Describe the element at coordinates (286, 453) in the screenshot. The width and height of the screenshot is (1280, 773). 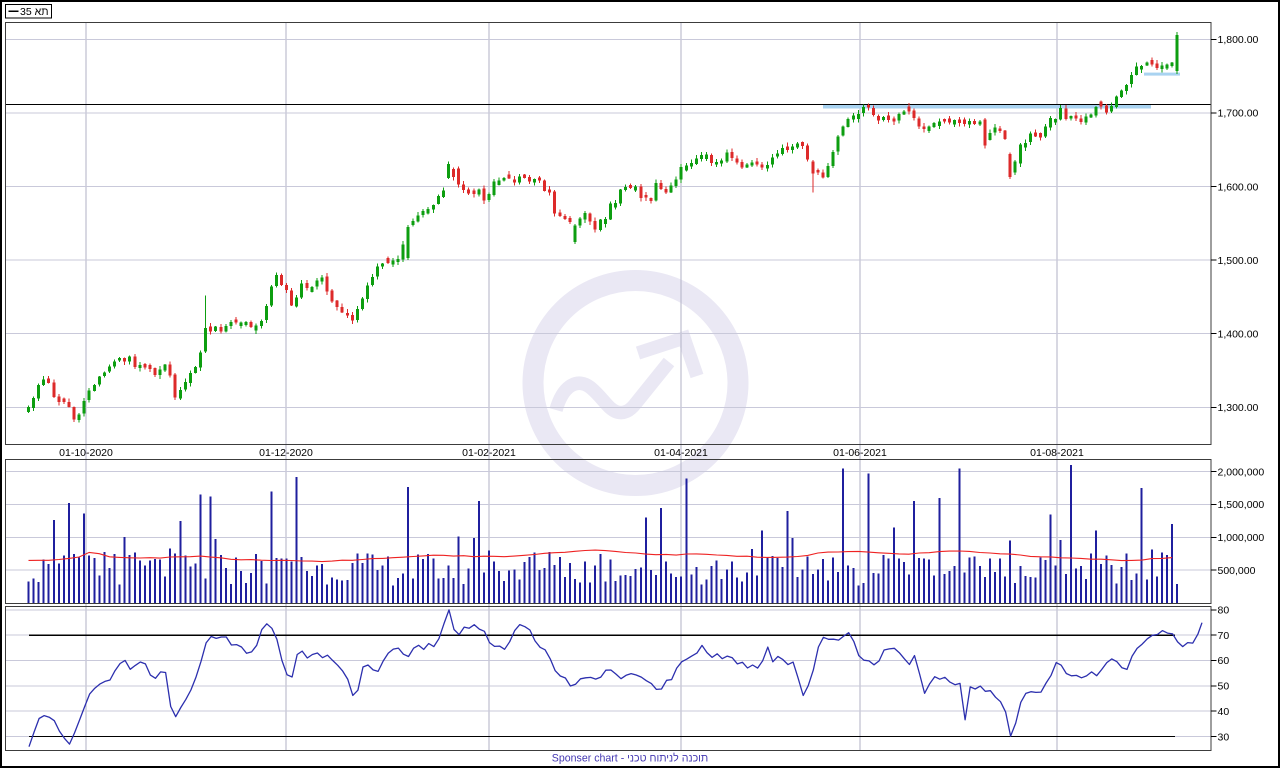
I see `svg-text: 01-12-2020` at that location.